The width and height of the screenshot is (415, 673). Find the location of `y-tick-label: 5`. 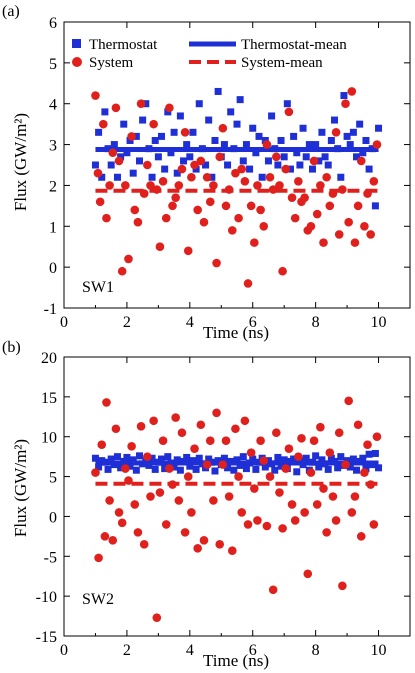

y-tick-label: 5 is located at coordinates (53, 478).